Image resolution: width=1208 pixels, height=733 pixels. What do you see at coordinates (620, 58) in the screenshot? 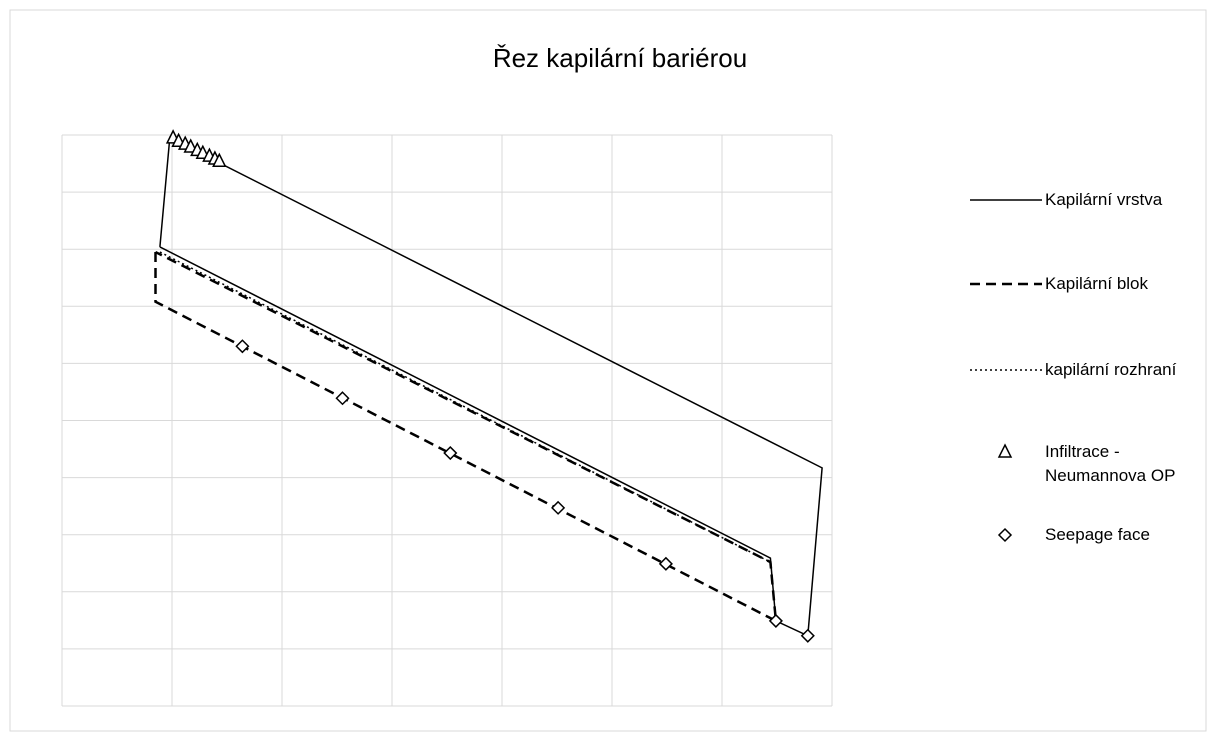
I see `chart-title: Řez kapilární bariérou` at bounding box center [620, 58].